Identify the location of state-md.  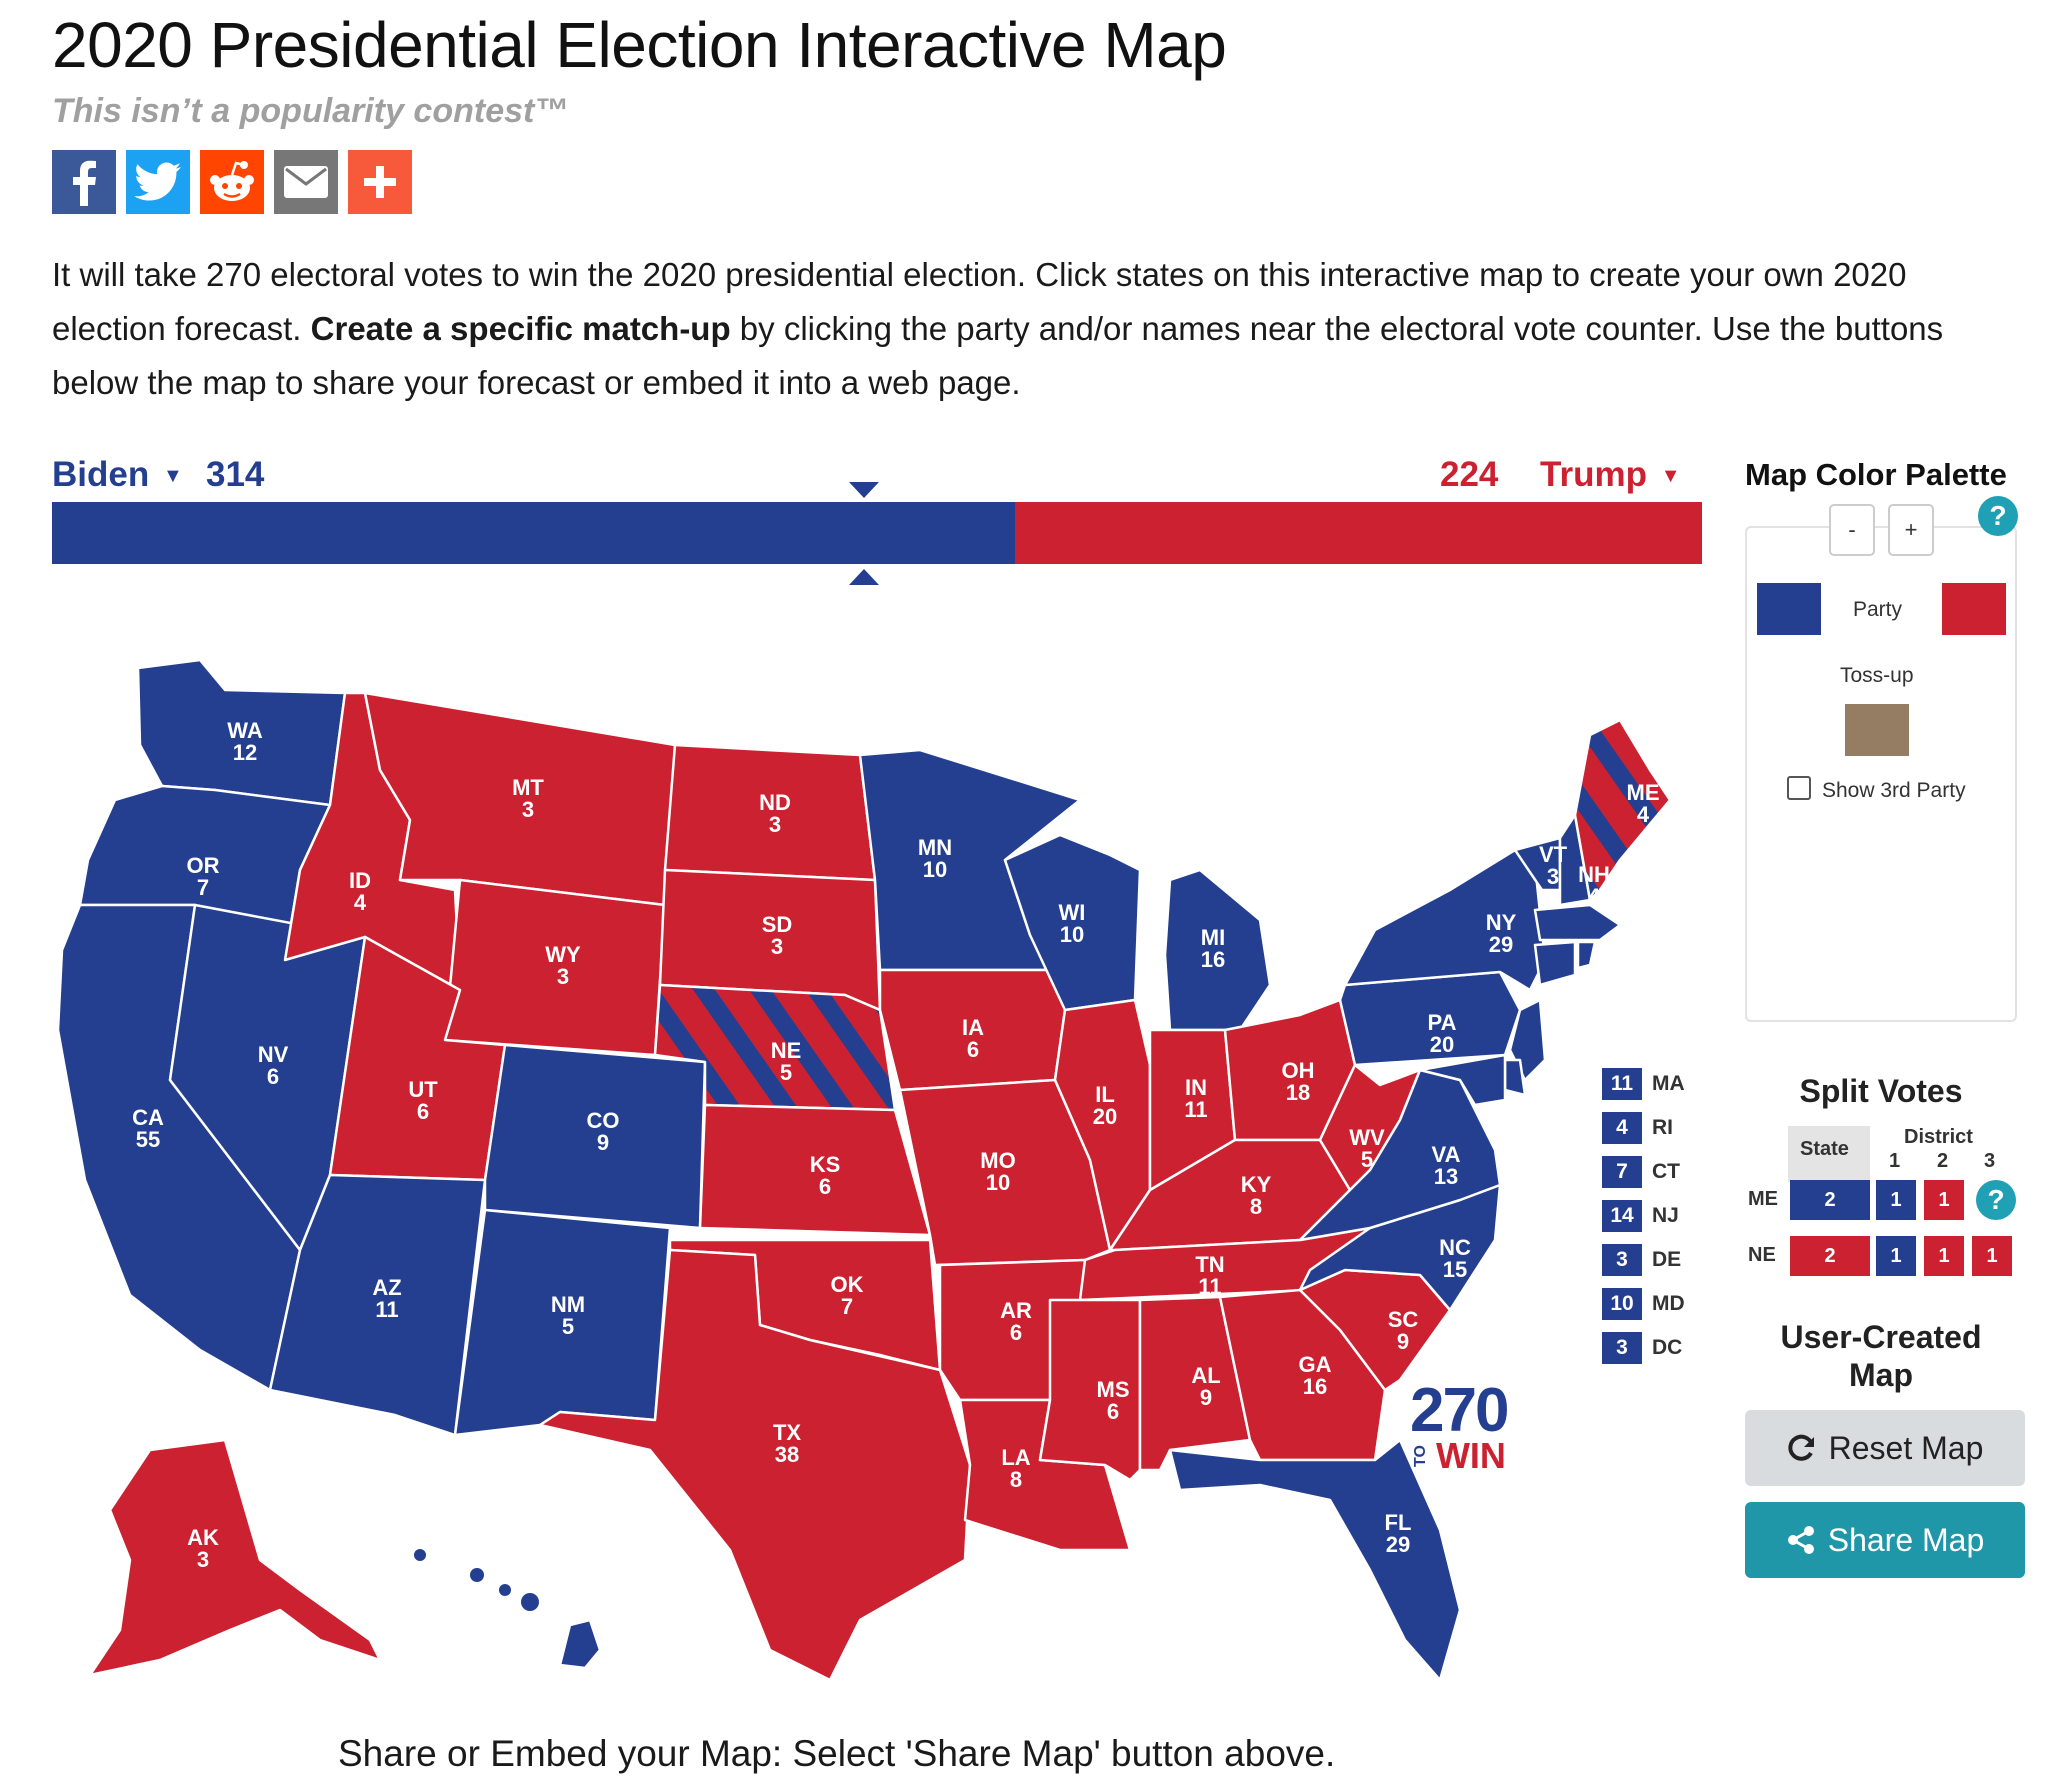
(1462, 1080).